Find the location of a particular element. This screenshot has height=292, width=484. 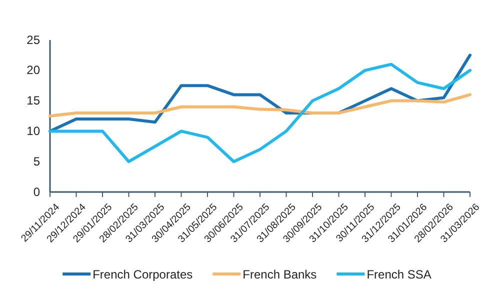

legend-label: French Banks is located at coordinates (279, 275).